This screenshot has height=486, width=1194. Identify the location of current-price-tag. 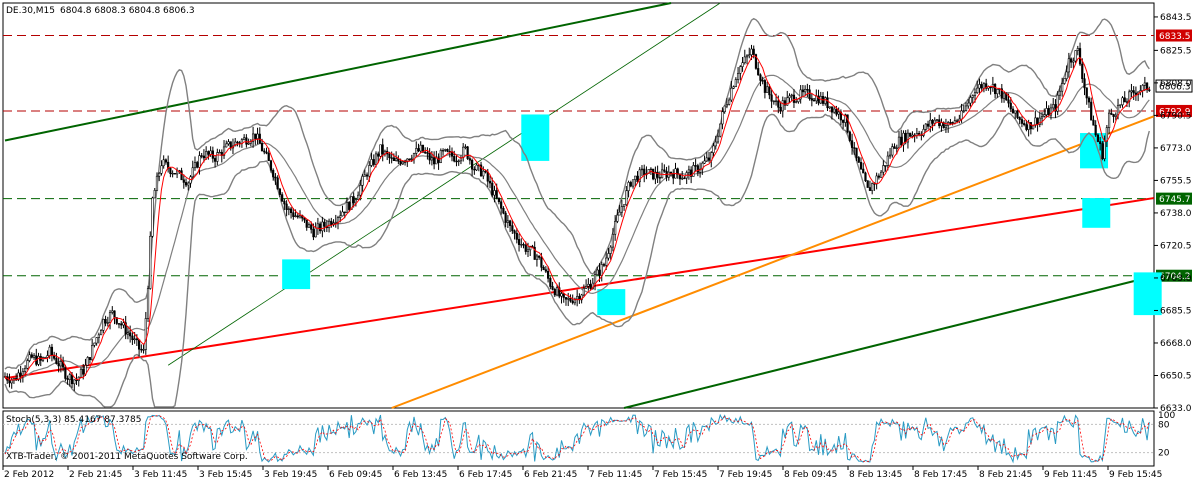
(1174, 86).